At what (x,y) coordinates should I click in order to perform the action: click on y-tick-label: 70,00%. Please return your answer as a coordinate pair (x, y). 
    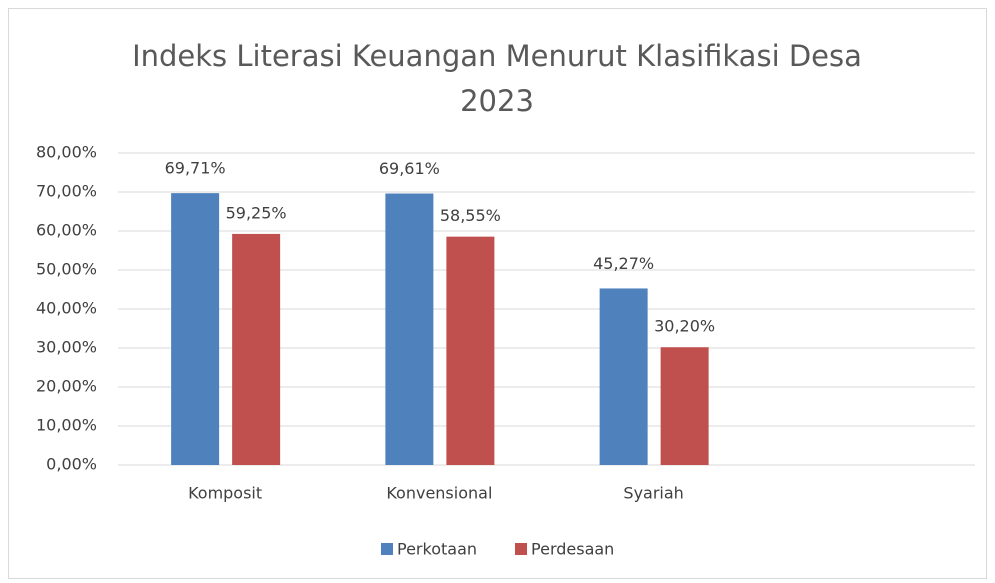
    Looking at the image, I should click on (66, 191).